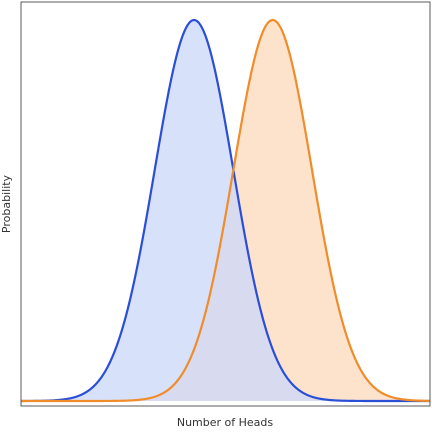  What do you see at coordinates (6, 203) in the screenshot?
I see `y-axis-label: Probability` at bounding box center [6, 203].